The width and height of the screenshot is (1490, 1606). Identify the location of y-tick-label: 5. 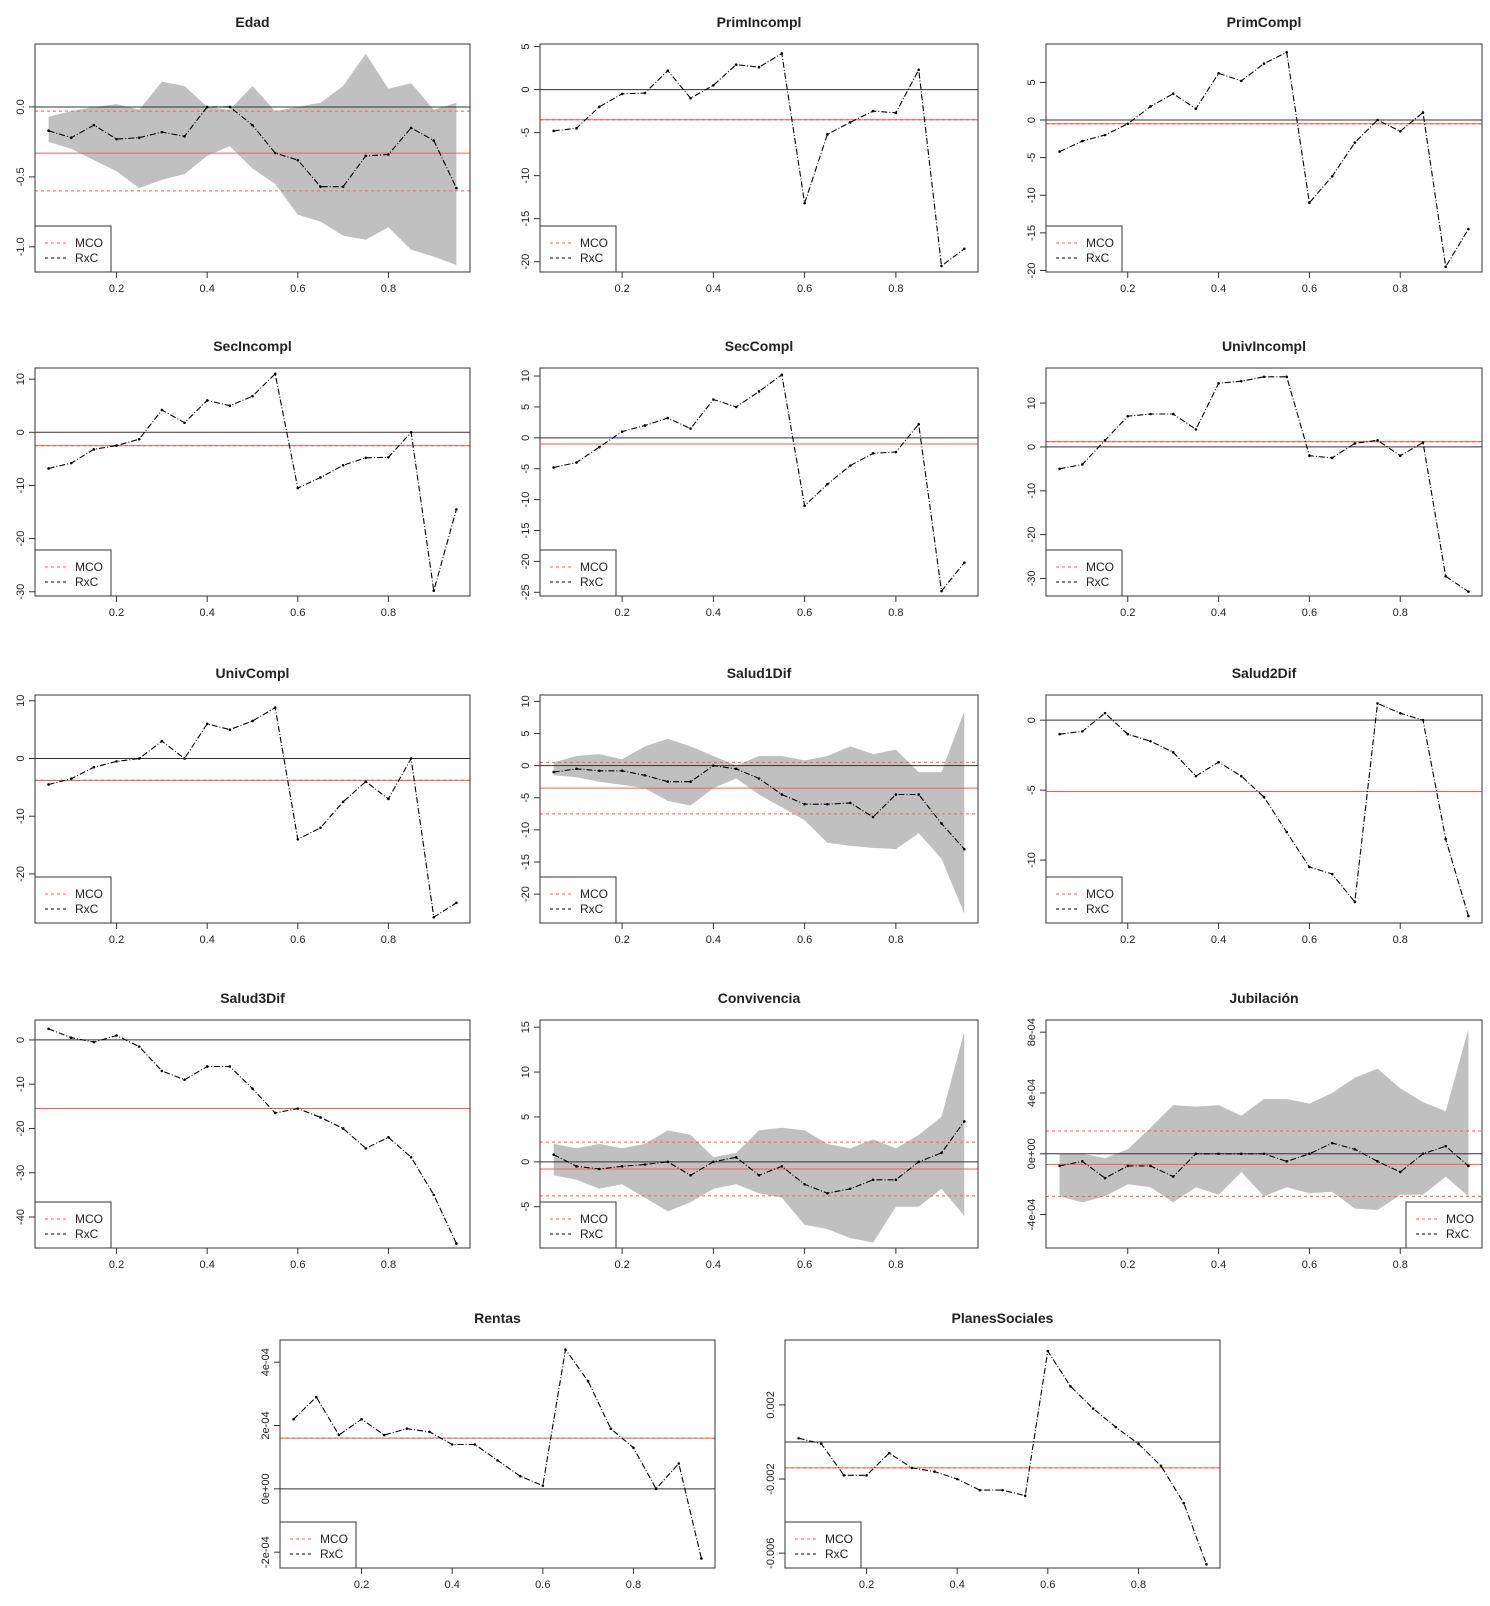
(526, 47).